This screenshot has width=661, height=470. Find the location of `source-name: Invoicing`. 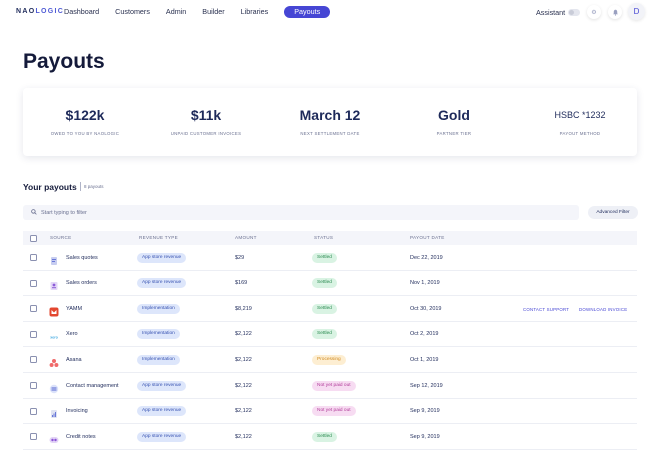

source-name: Invoicing is located at coordinates (77, 411).